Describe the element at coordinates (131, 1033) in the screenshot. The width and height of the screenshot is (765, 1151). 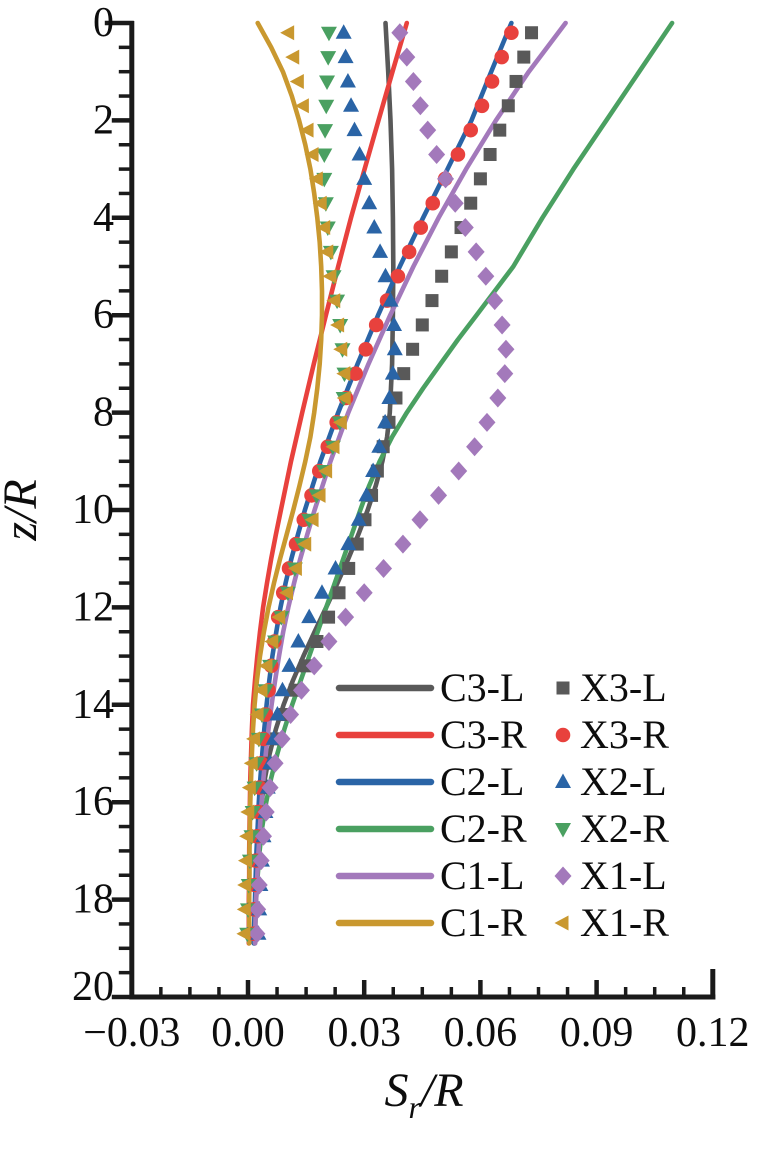
I see `x-tick-label: −0.03` at that location.